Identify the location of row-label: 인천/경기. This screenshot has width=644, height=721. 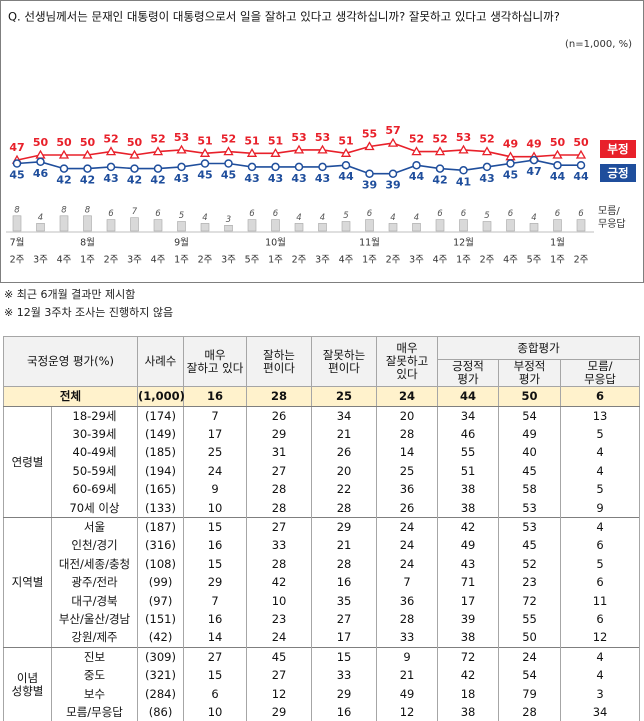
(94, 546).